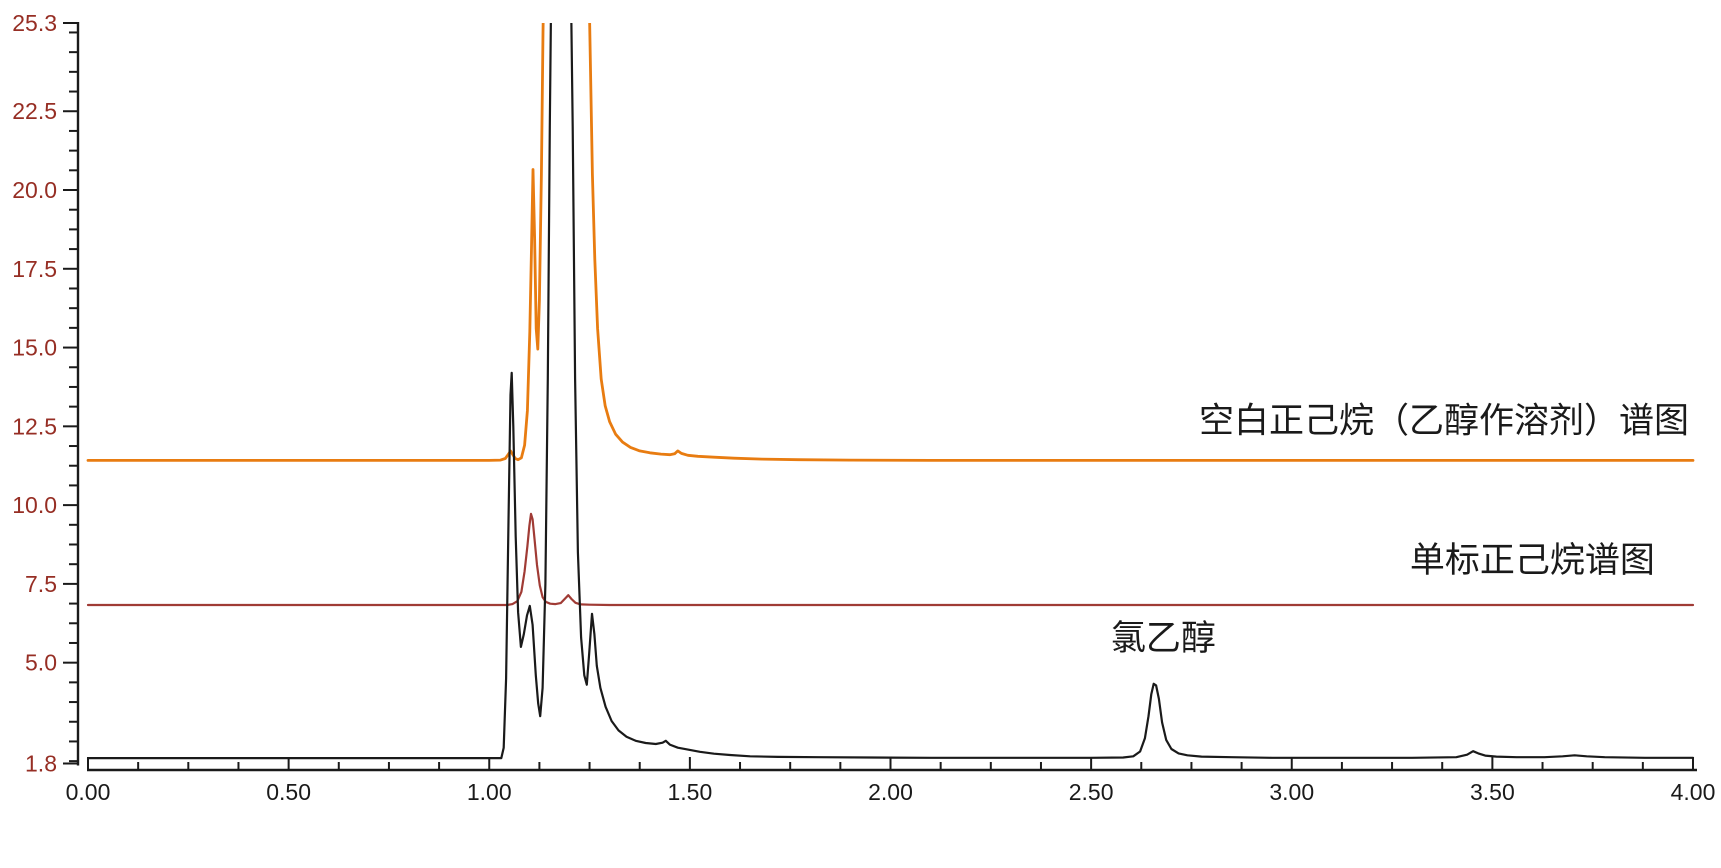 The height and width of the screenshot is (868, 1721). Describe the element at coordinates (34, 426) in the screenshot. I see `y-tick-label: 12.5` at that location.